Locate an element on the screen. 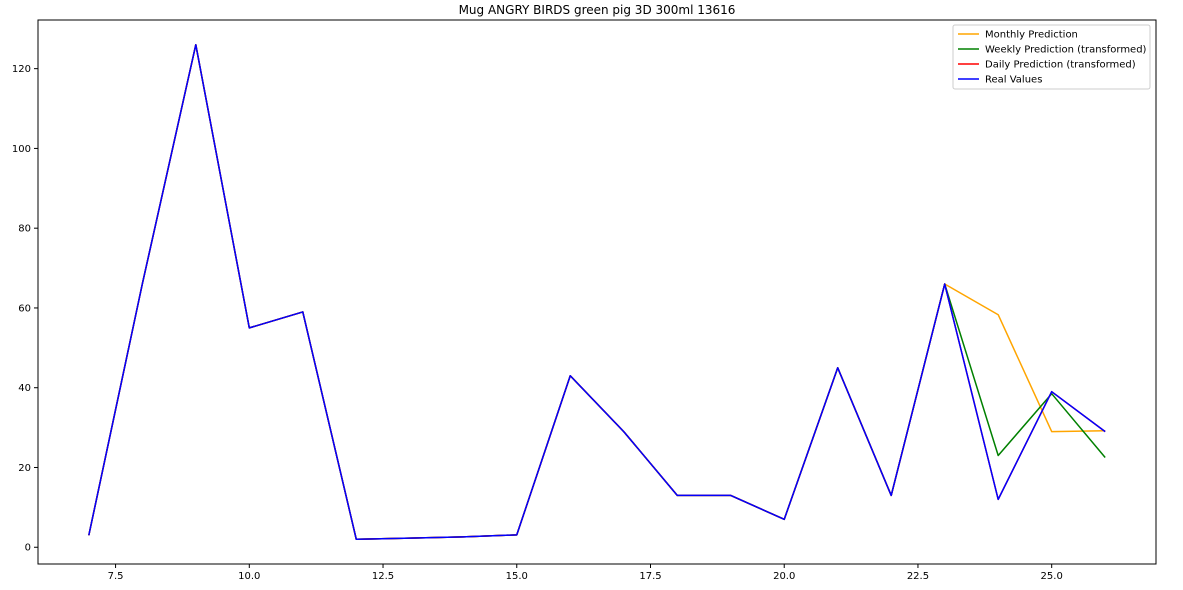  x-tick-label: 7.5 is located at coordinates (116, 576).